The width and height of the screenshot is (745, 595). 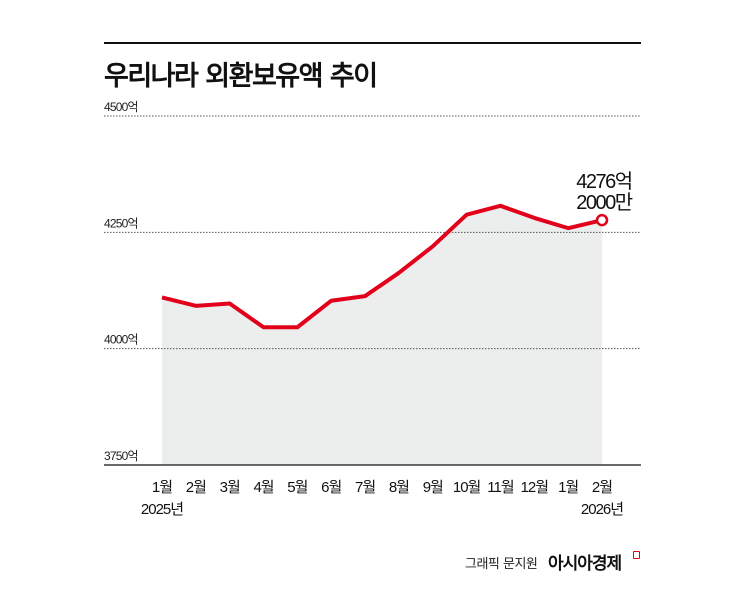 What do you see at coordinates (121, 456) in the screenshot?
I see `y-tick-label: 3750억` at bounding box center [121, 456].